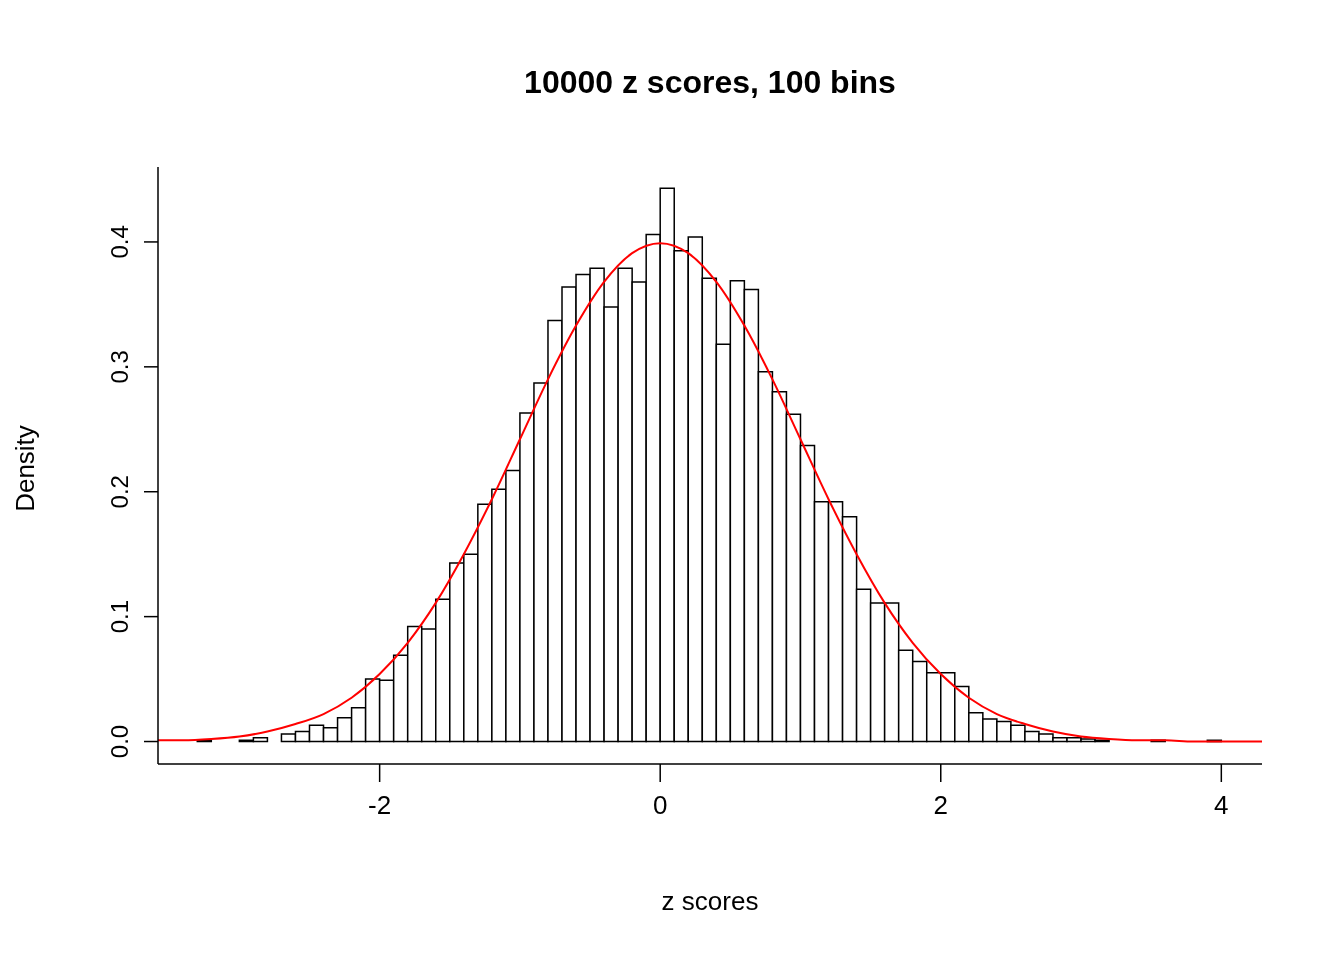  What do you see at coordinates (119, 616) in the screenshot?
I see `y-tick-label: 0.1` at bounding box center [119, 616].